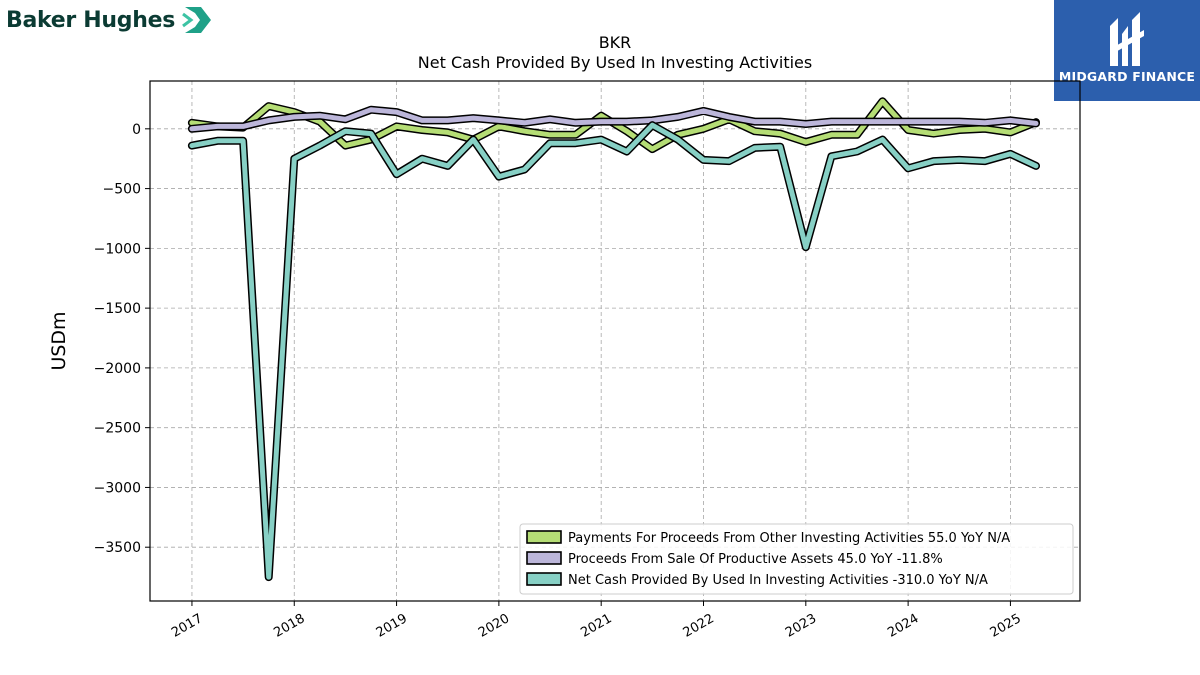 The image size is (1200, 675). I want to click on x-tick-label: 2024, so click(903, 626).